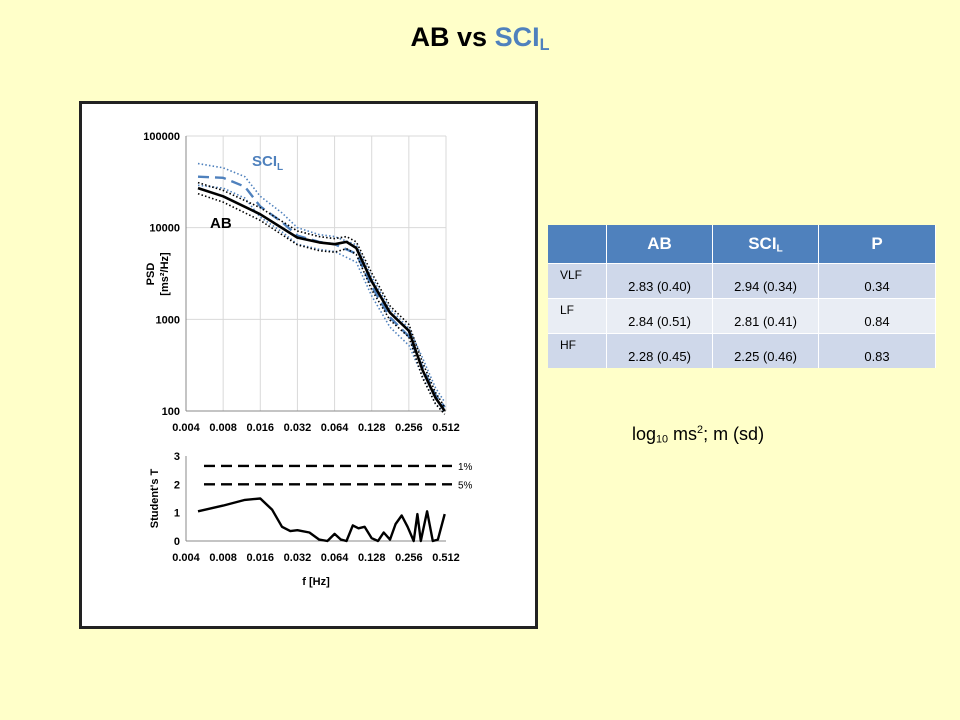 This screenshot has height=720, width=960. What do you see at coordinates (372, 558) in the screenshot?
I see `t-x-tick-label: 0.128` at bounding box center [372, 558].